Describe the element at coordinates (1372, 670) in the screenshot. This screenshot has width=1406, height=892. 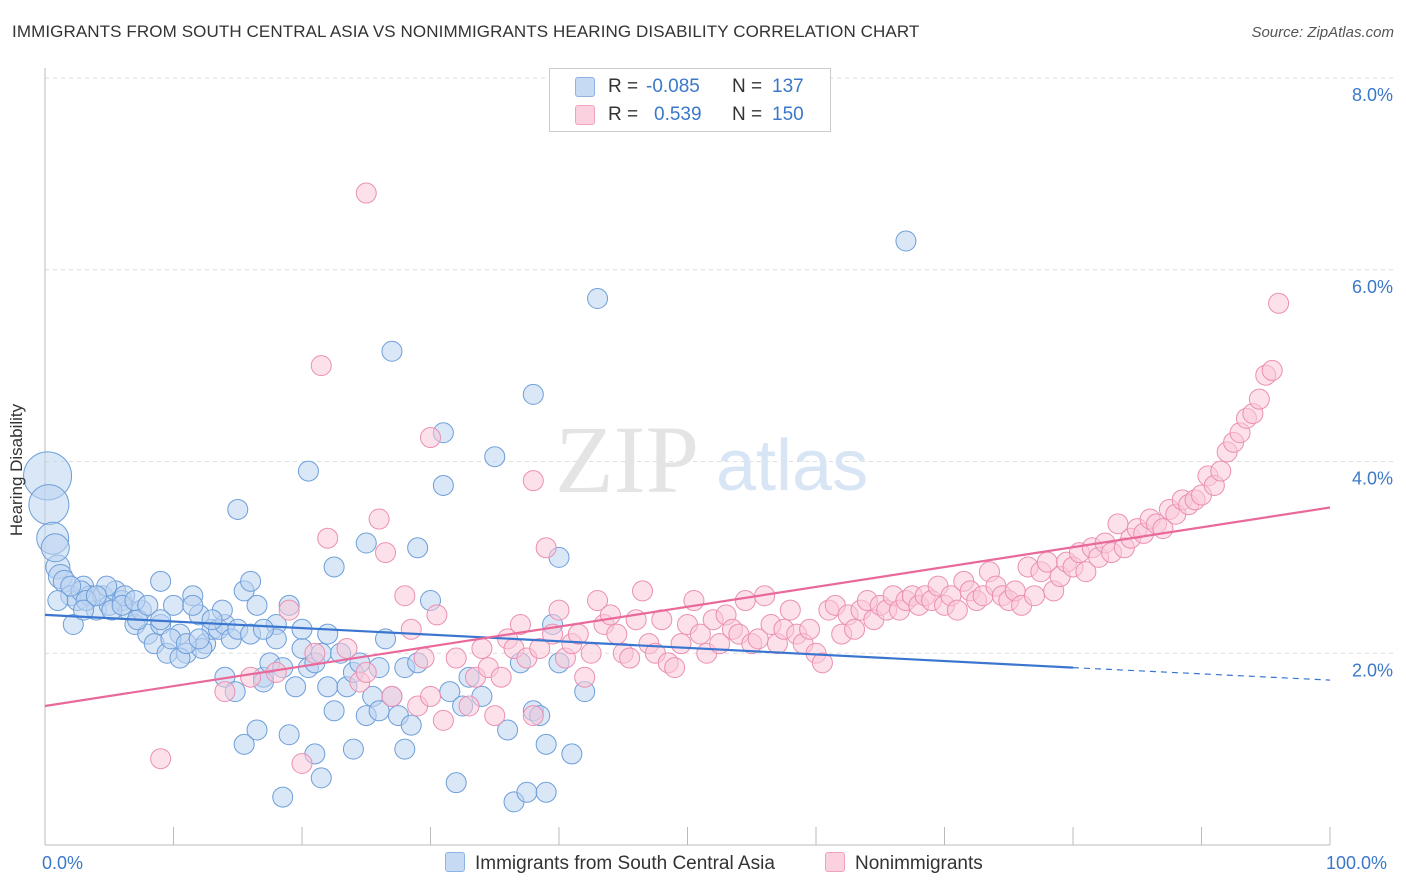
I see `y-tick-label: 2.0%` at that location.